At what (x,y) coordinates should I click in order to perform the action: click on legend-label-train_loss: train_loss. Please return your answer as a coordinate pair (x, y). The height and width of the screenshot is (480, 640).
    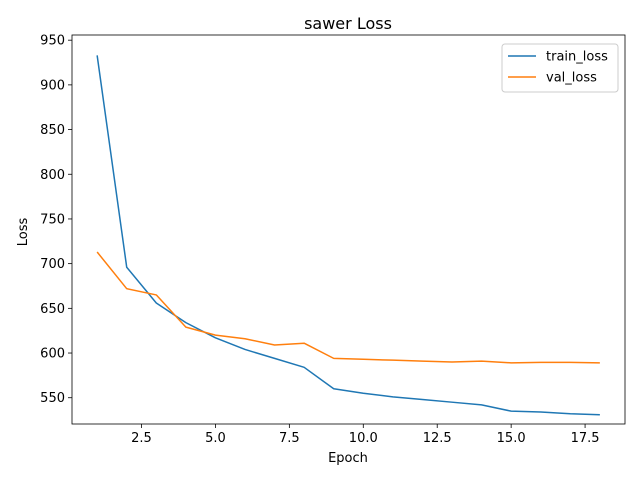
    Looking at the image, I should click on (577, 57).